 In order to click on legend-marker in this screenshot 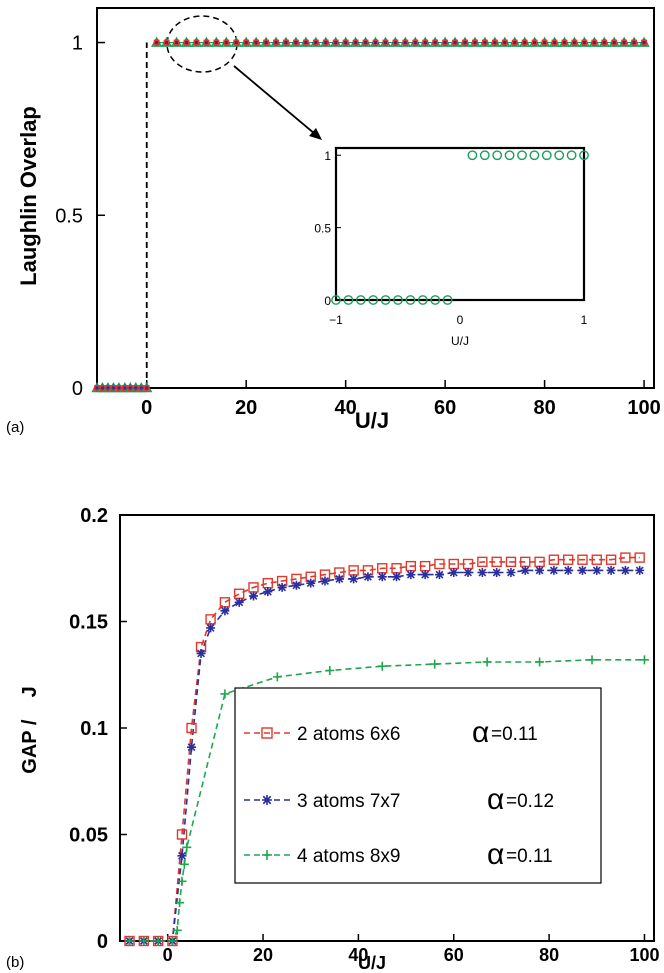, I will do `click(267, 855)`.